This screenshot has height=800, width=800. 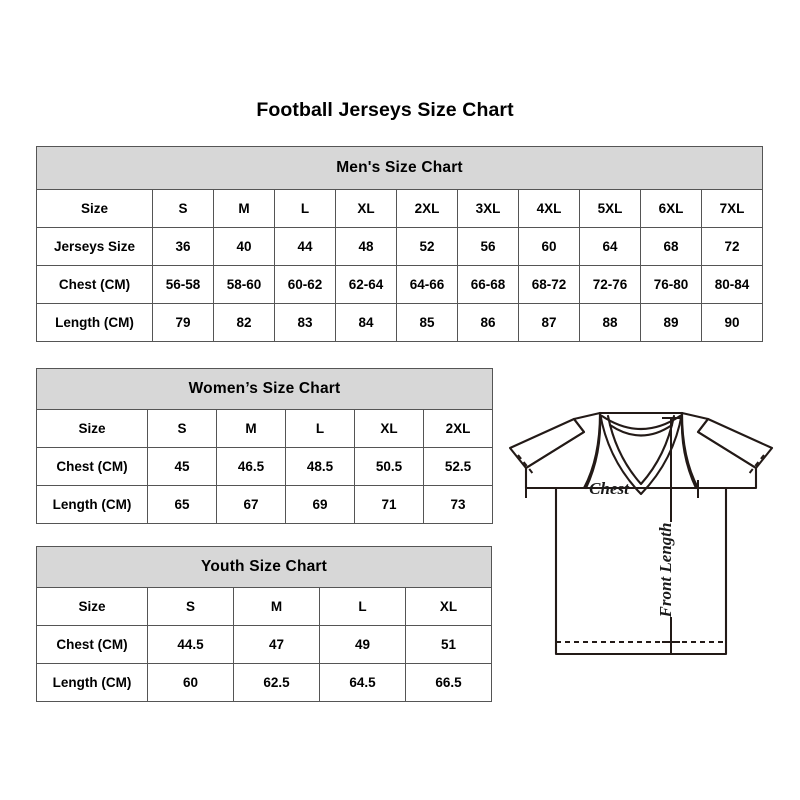 I want to click on mens-table-caption-row: Men's Size Chart, so click(x=399, y=168).